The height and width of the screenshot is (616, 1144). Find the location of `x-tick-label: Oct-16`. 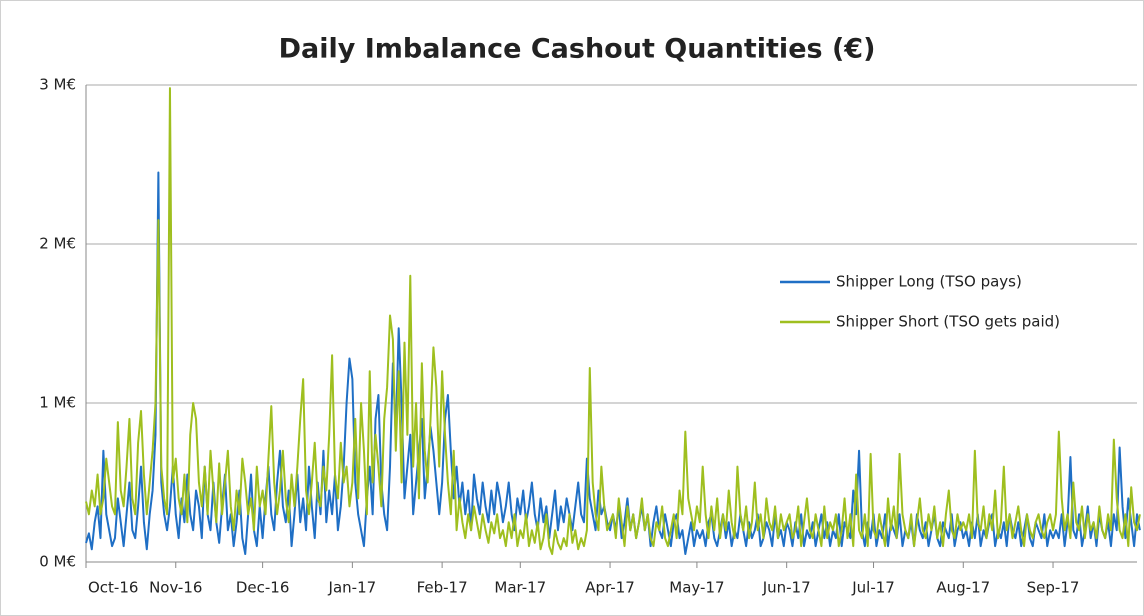

x-tick-label: Oct-16 is located at coordinates (113, 588).